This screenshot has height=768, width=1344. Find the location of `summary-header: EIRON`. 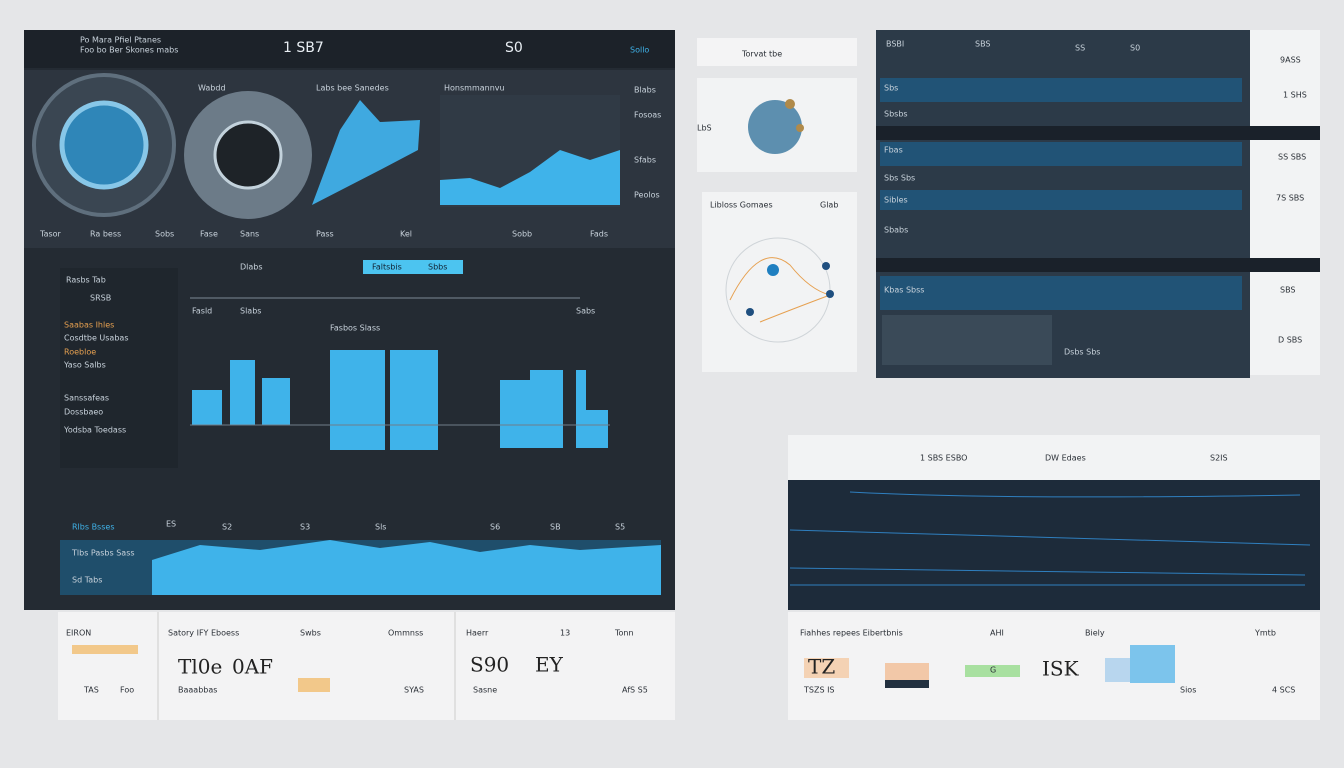

summary-header: EIRON is located at coordinates (78, 633).